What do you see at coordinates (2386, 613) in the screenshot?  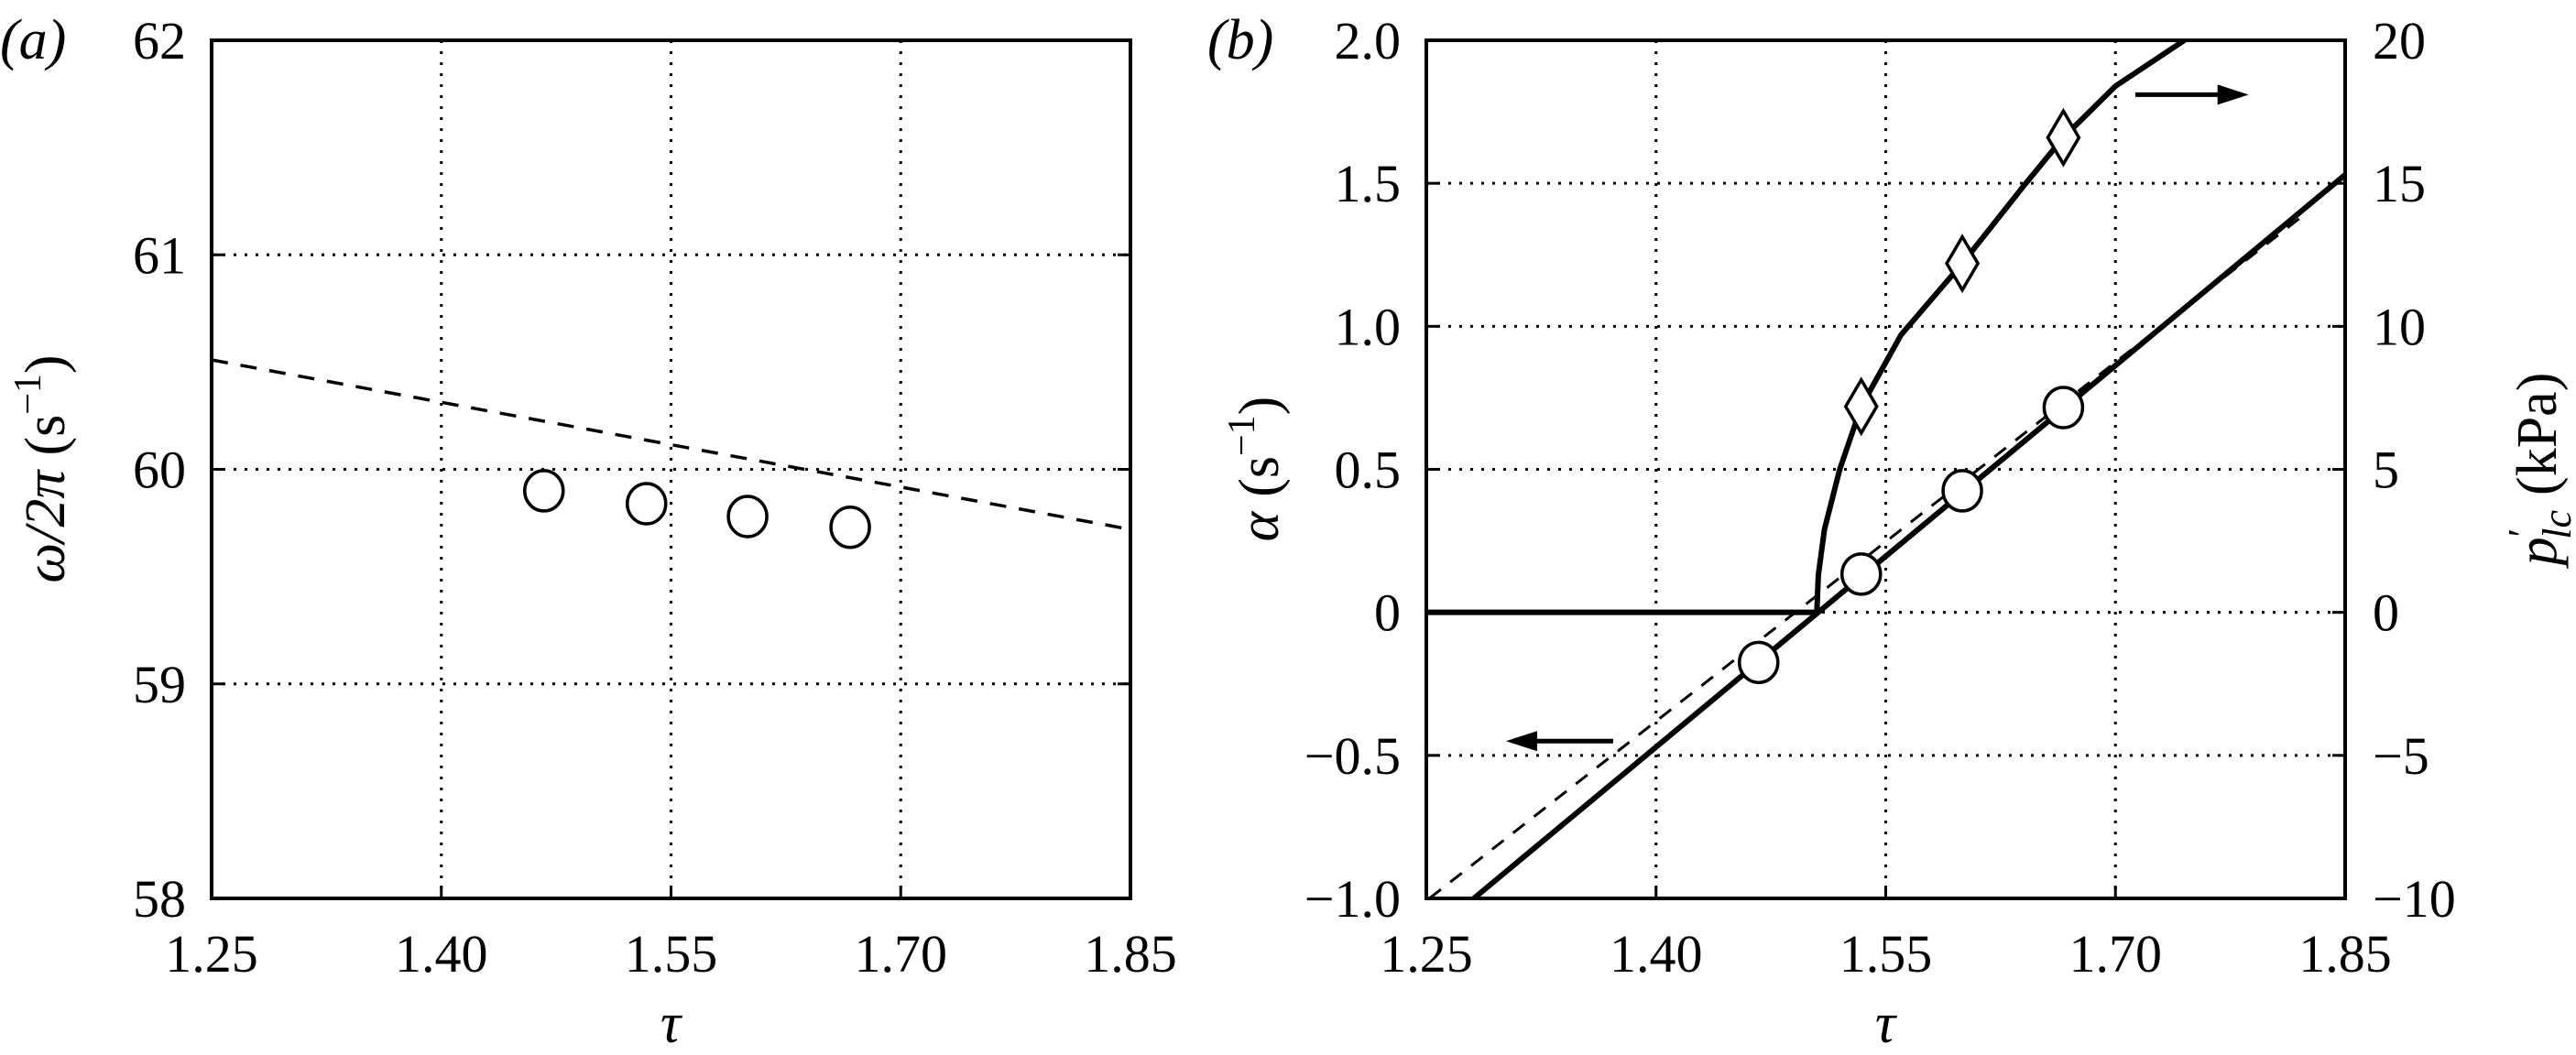 I see `y2-tick-label: 0` at bounding box center [2386, 613].